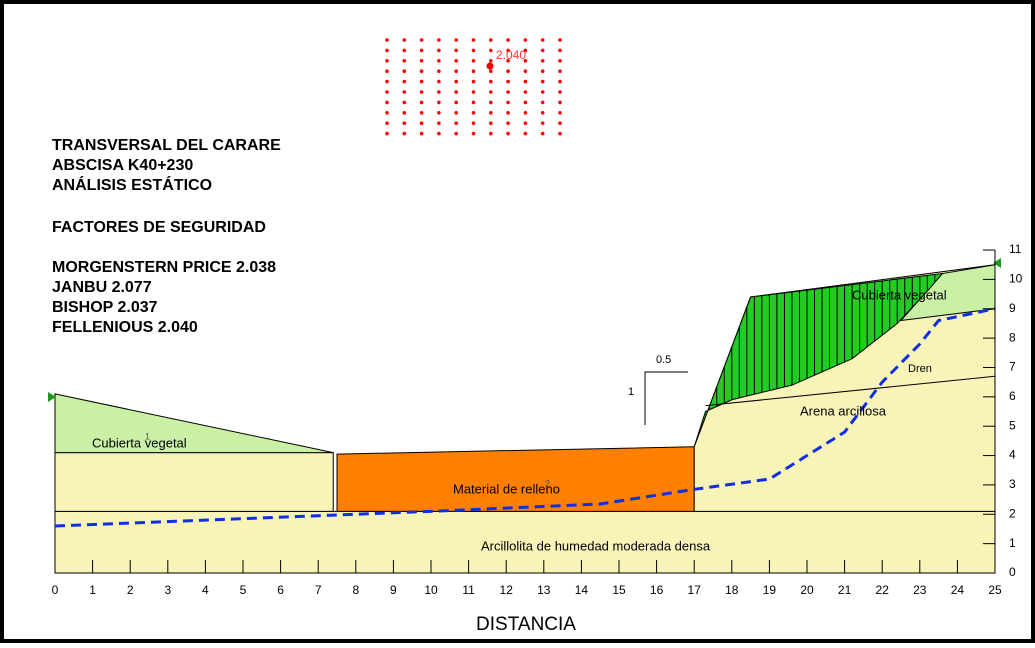  Describe the element at coordinates (899, 294) in the screenshot. I see `material-label: Cubierta vegetal` at that location.